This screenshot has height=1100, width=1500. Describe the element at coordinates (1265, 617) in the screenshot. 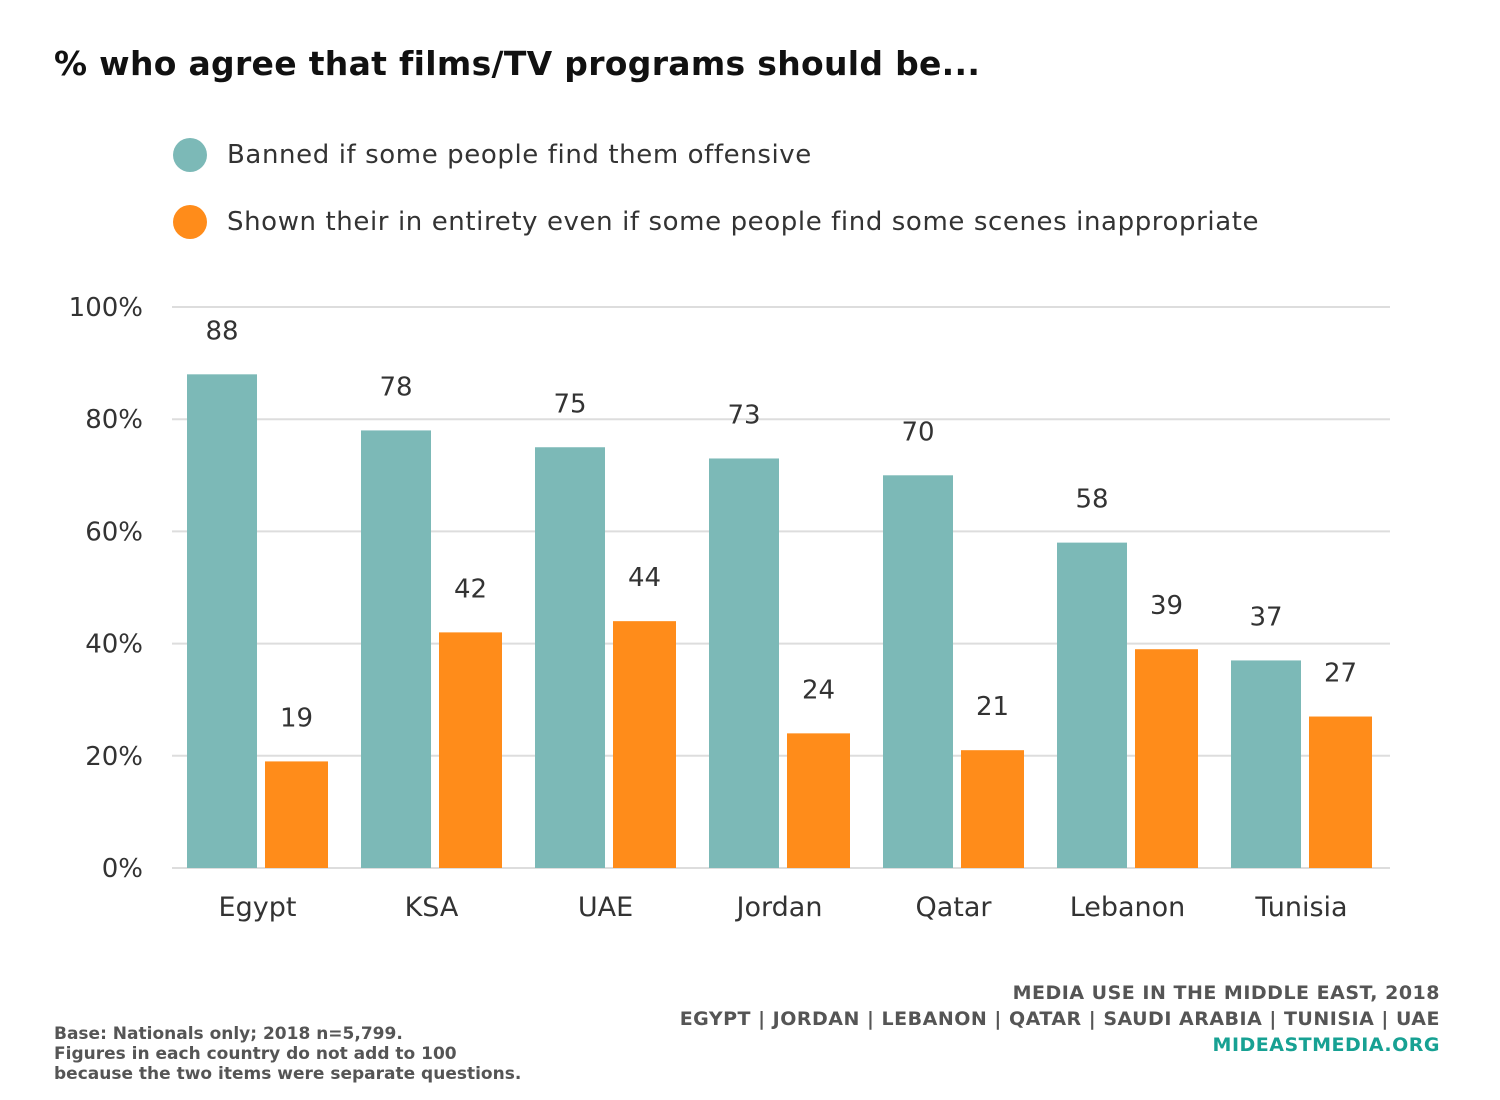

I see `data-label: 37` at that location.